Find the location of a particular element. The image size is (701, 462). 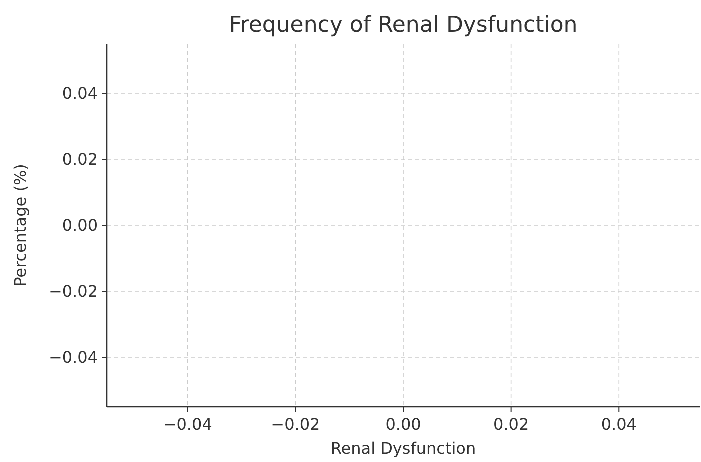

chart-title: Frequency of Renal Dysfunction is located at coordinates (403, 25).